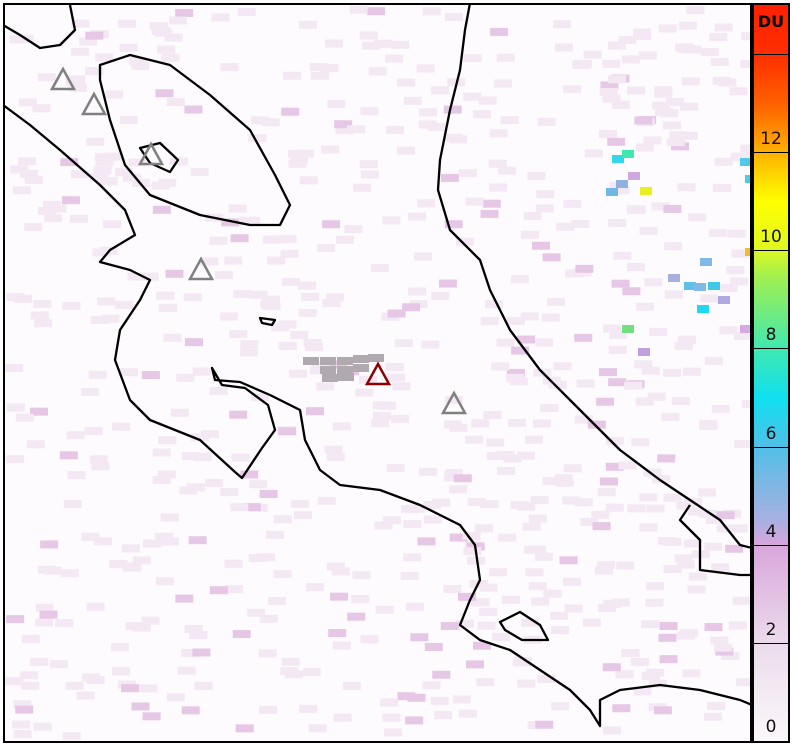  I want to click on active-volcano-icon, so click(378, 373).